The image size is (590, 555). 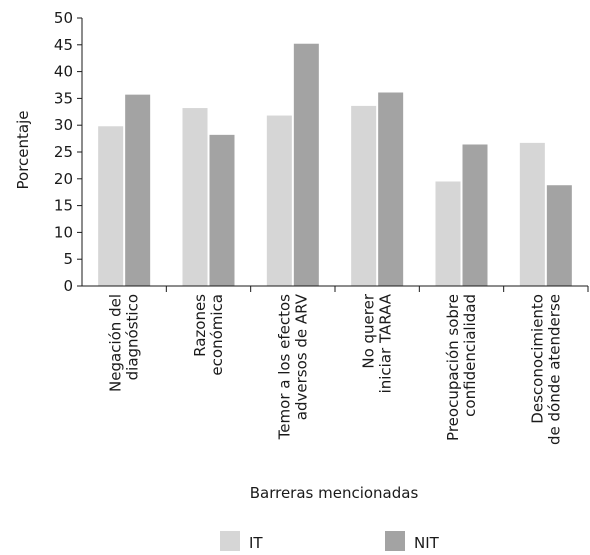 I want to click on y-axis: 0 5 10 15 20 25 30 35 40 45 50, so click(x=68, y=152).